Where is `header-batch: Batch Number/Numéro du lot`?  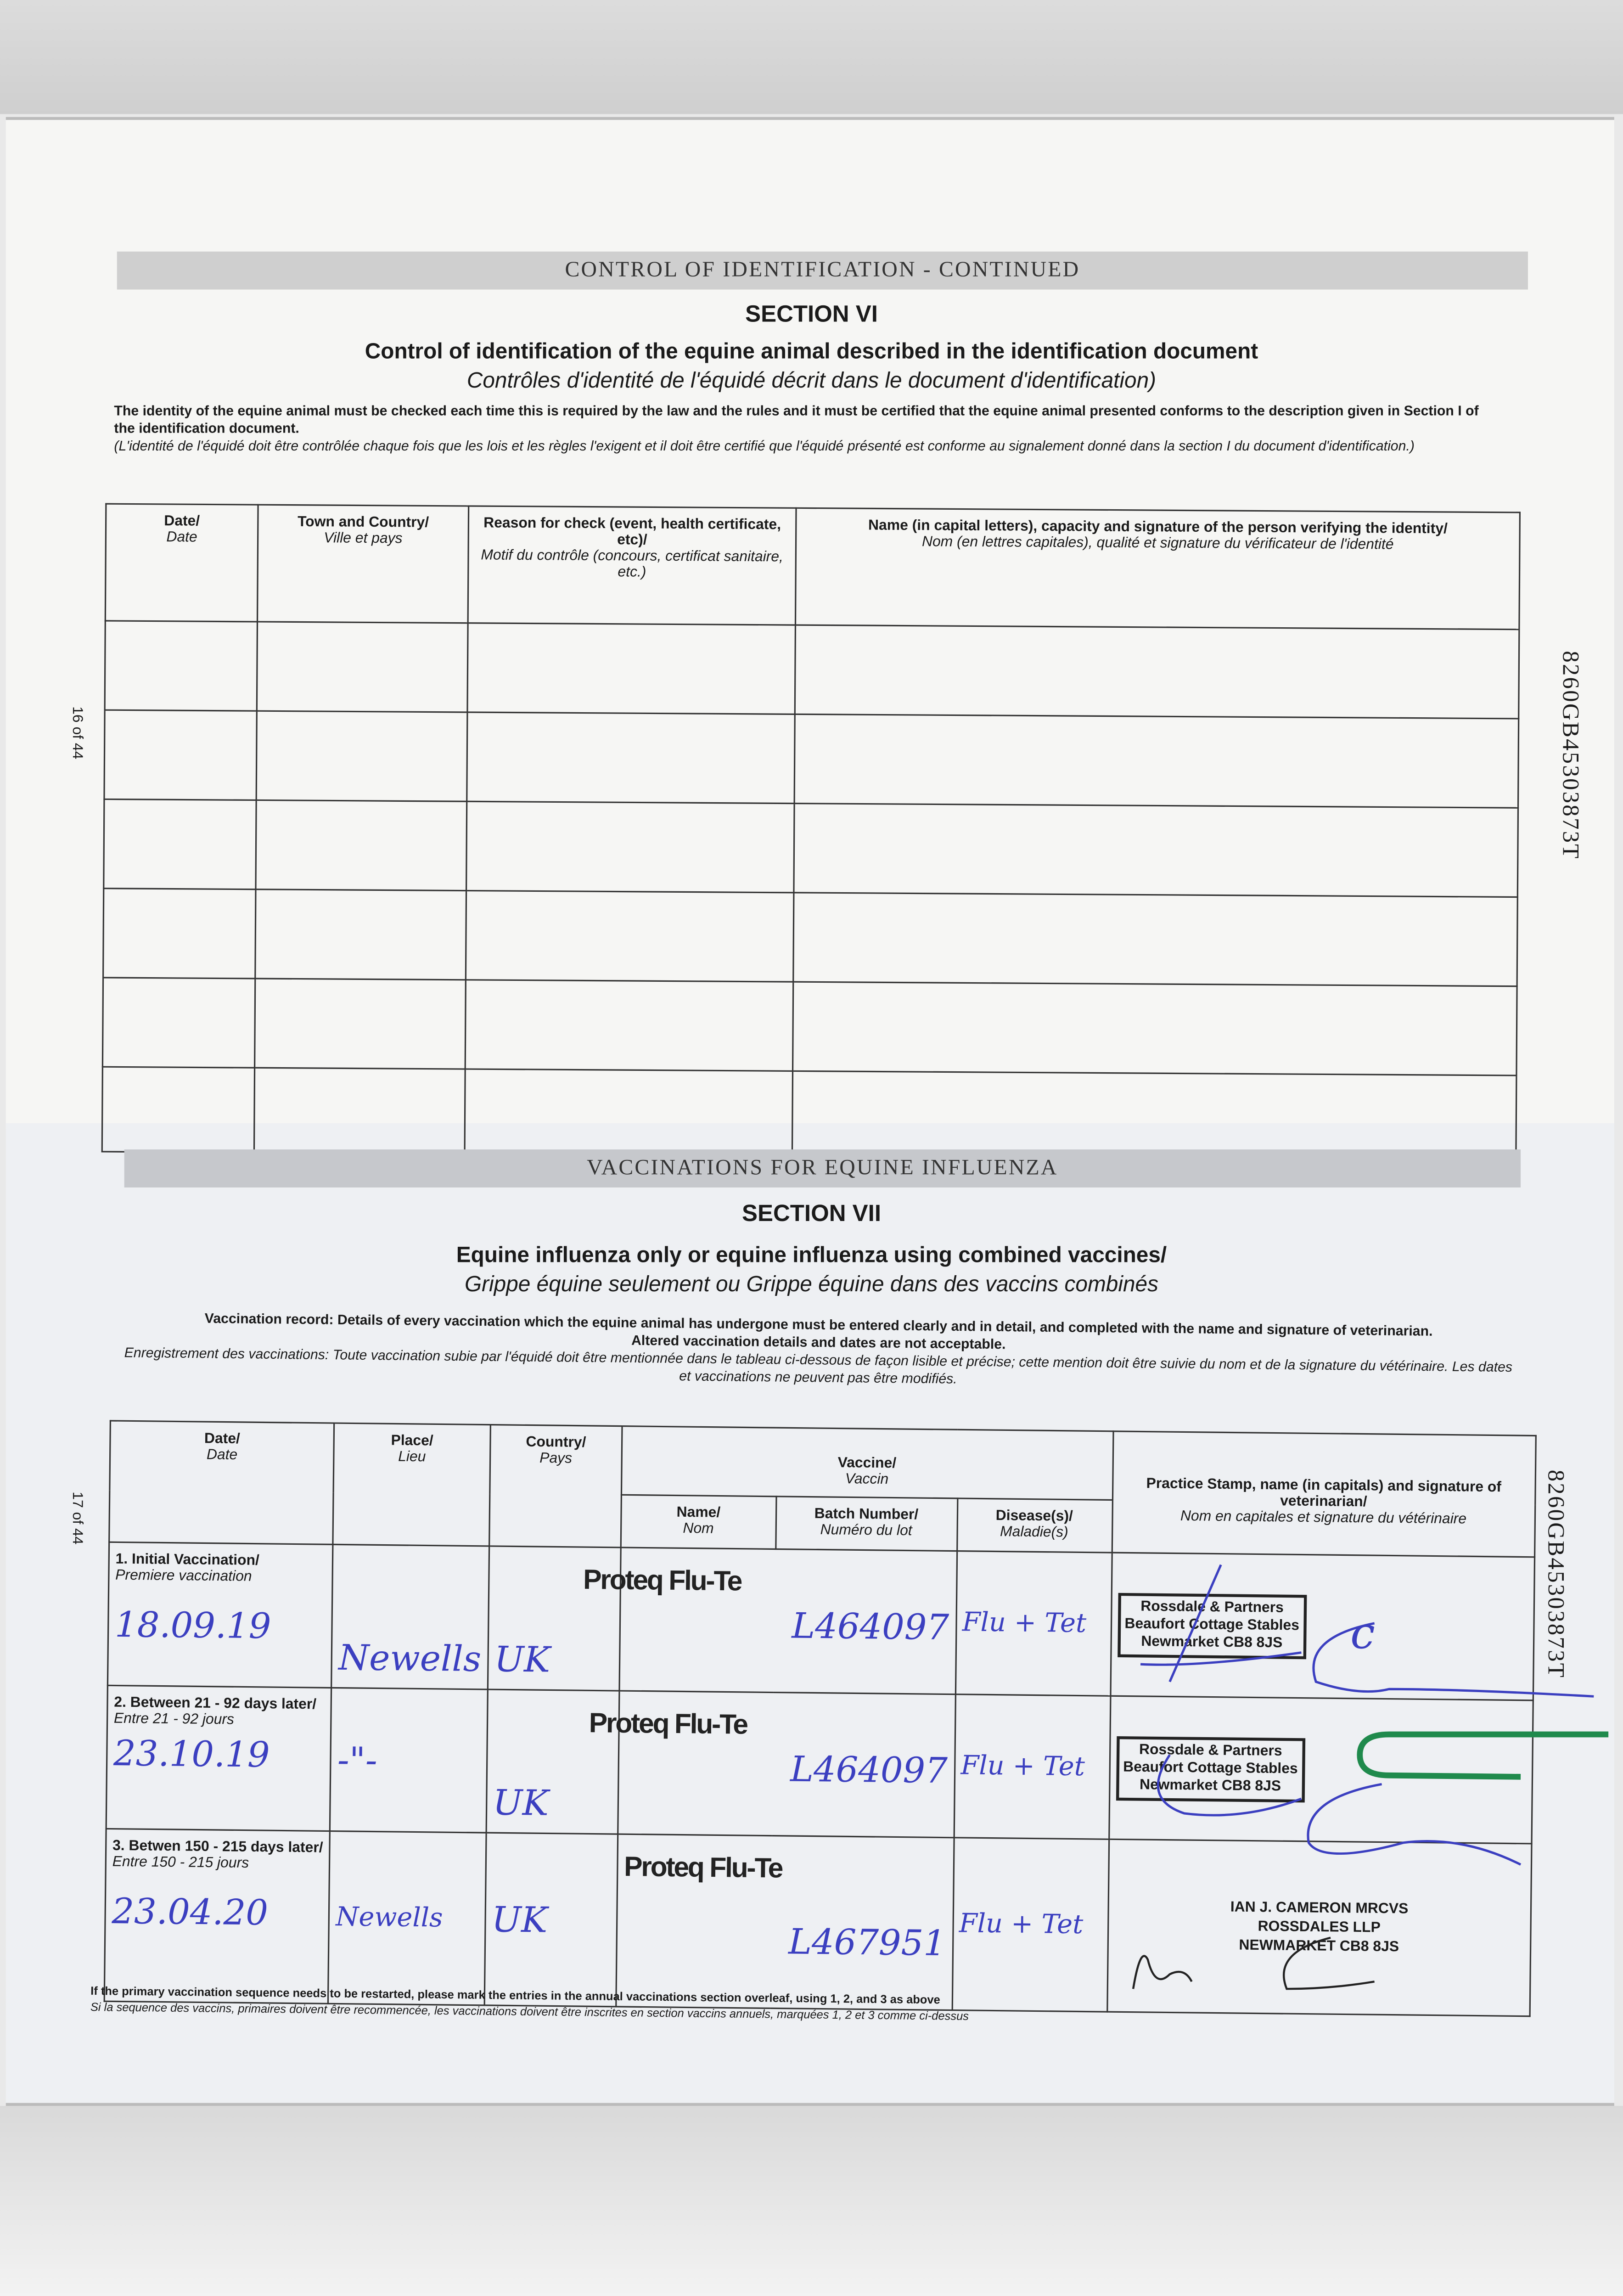
header-batch: Batch Number/Numéro du lot is located at coordinates (866, 1523).